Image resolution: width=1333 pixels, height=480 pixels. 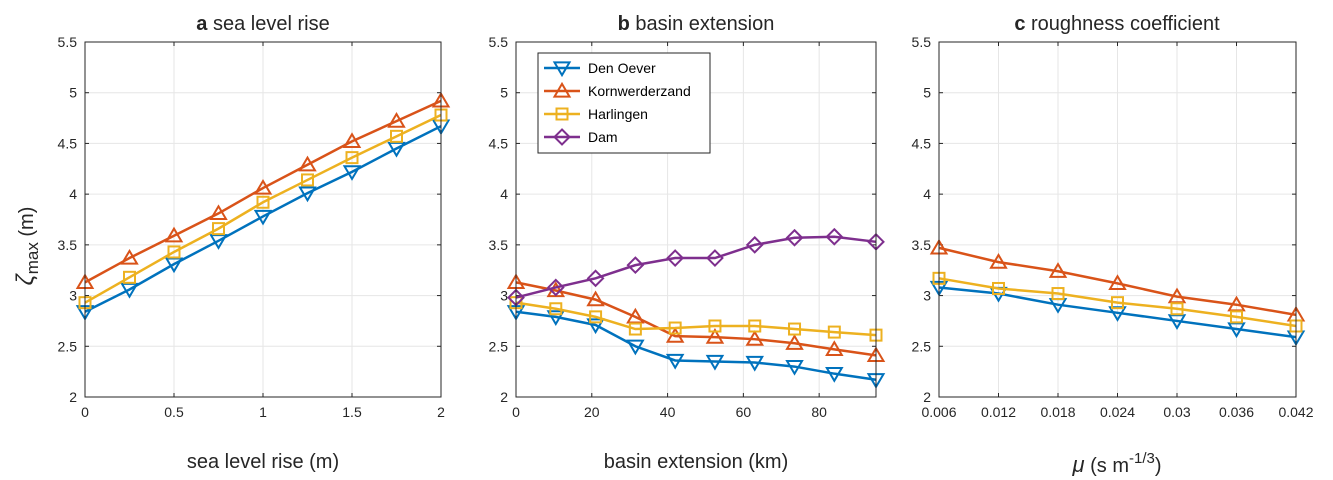 What do you see at coordinates (696, 24) in the screenshot?
I see `panel-b-title: b basin extension` at bounding box center [696, 24].